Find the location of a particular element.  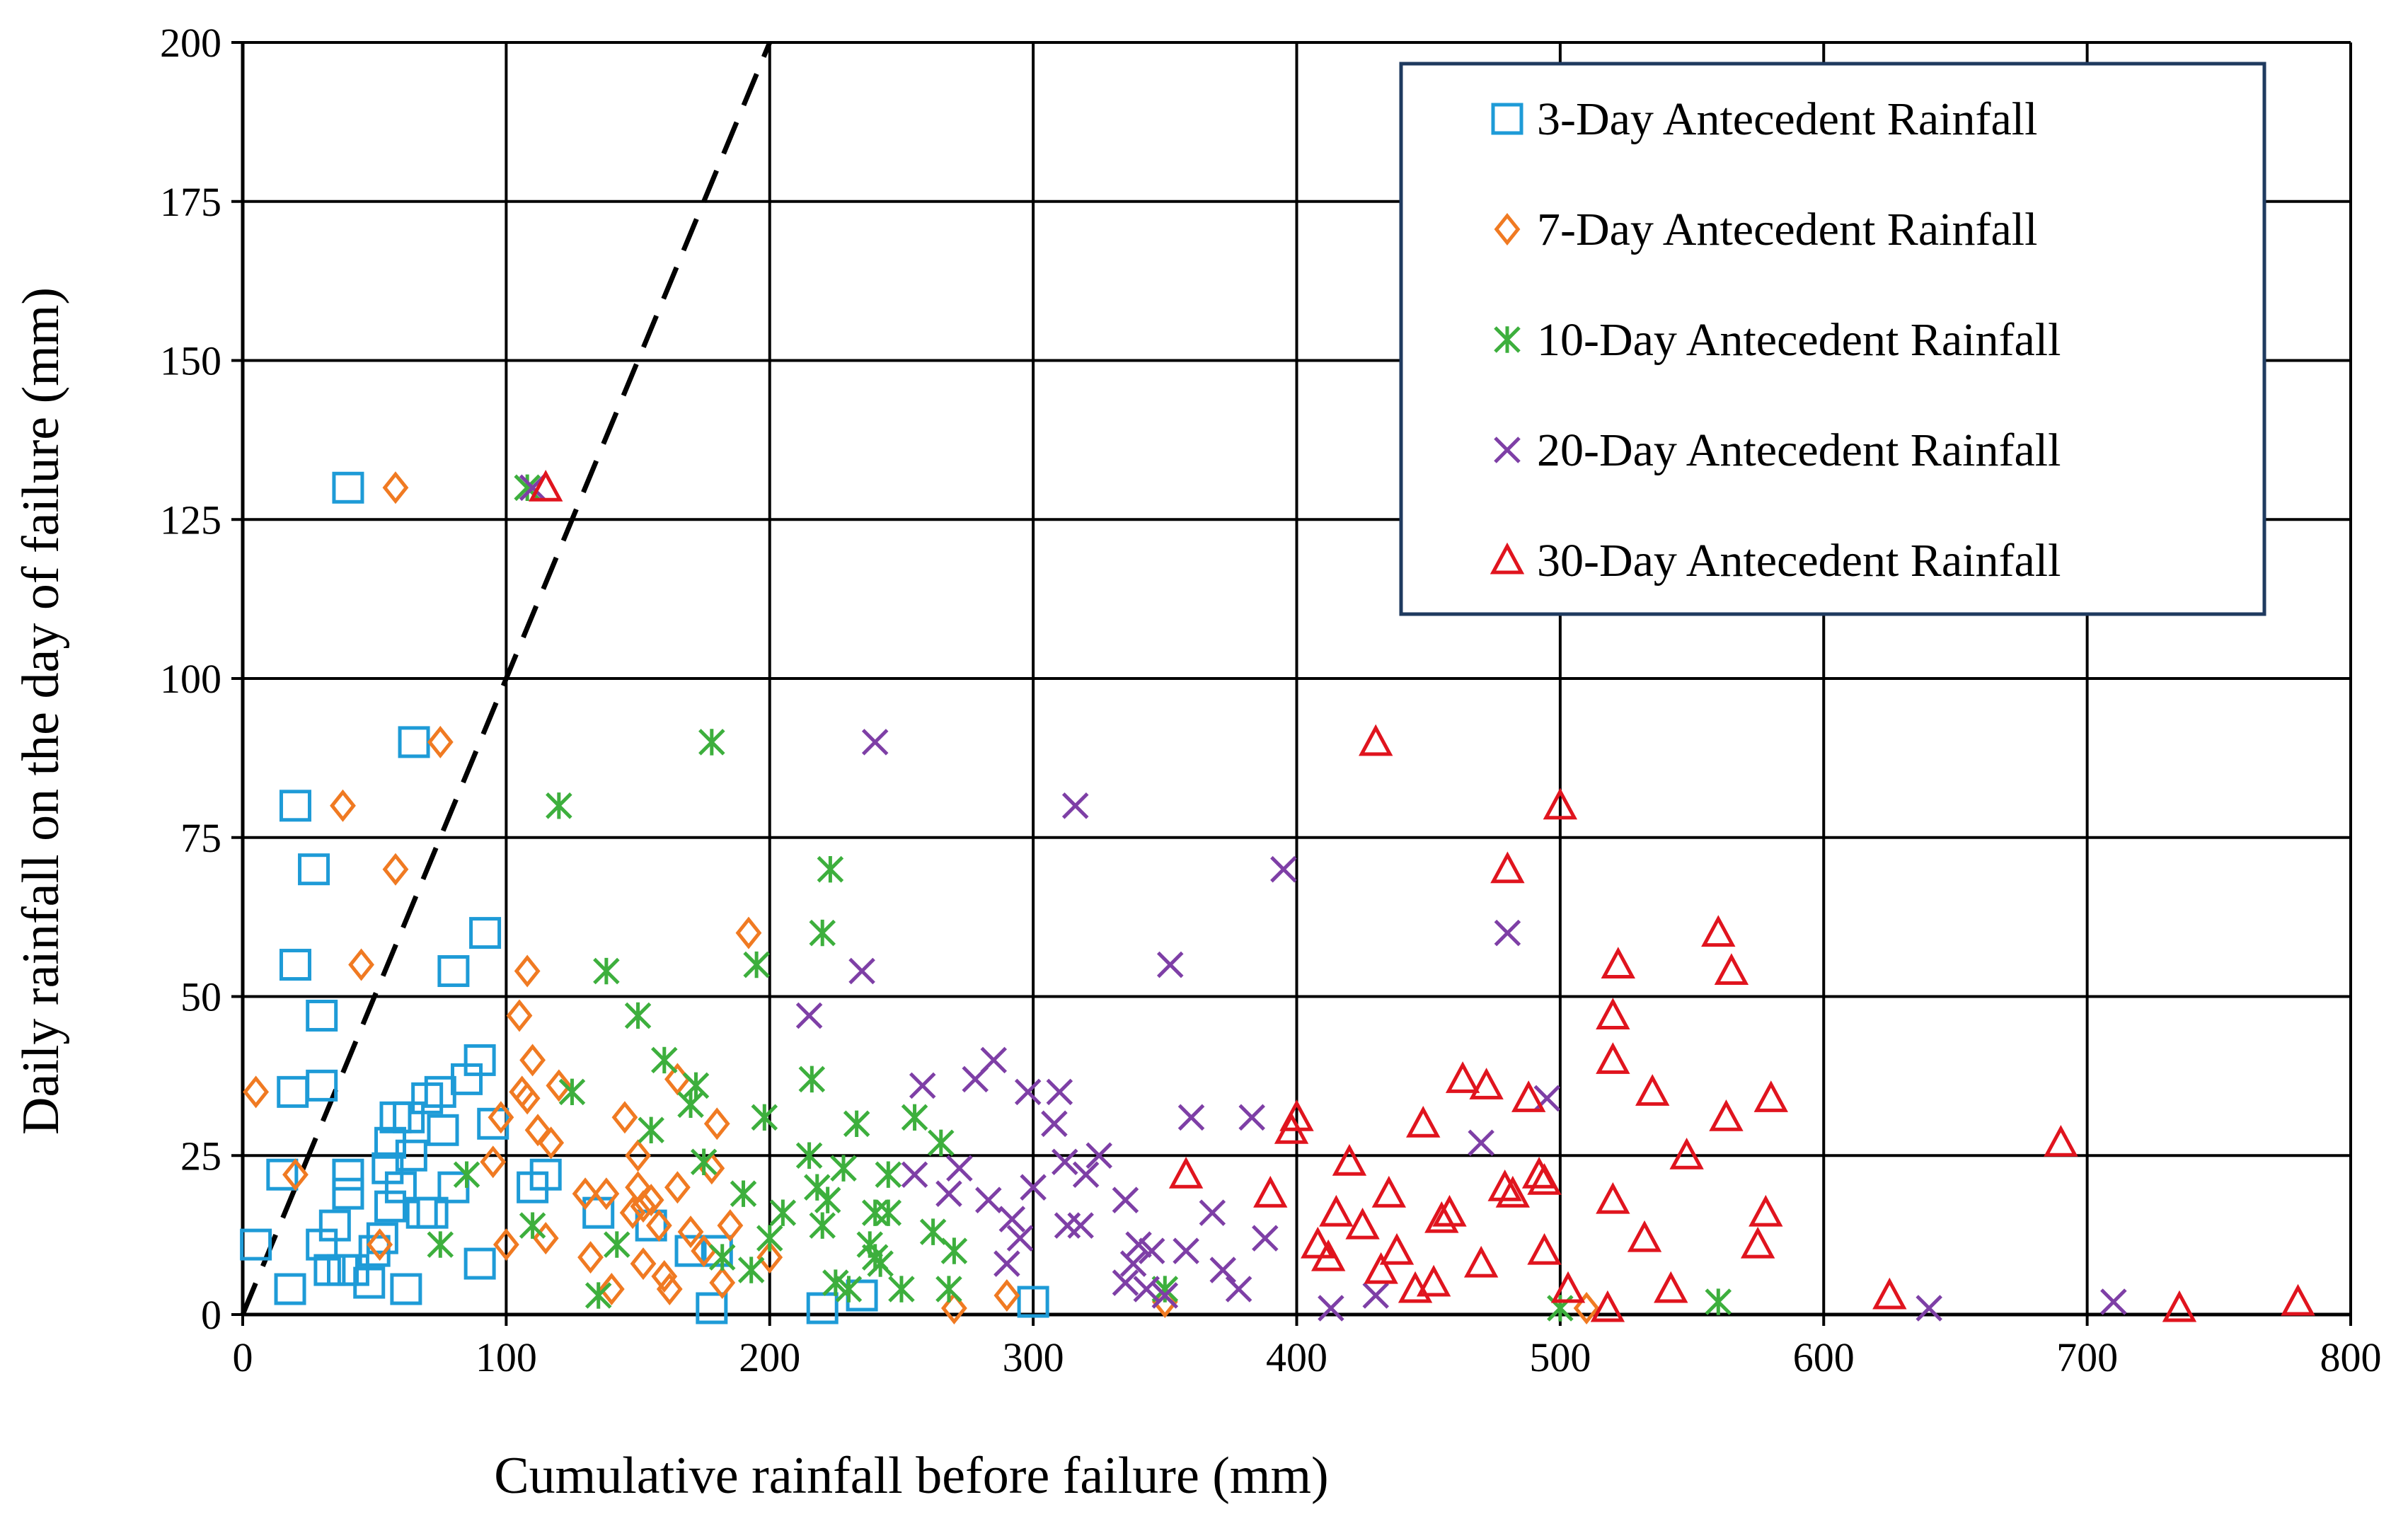

legend-marker-square is located at coordinates (1507, 119).